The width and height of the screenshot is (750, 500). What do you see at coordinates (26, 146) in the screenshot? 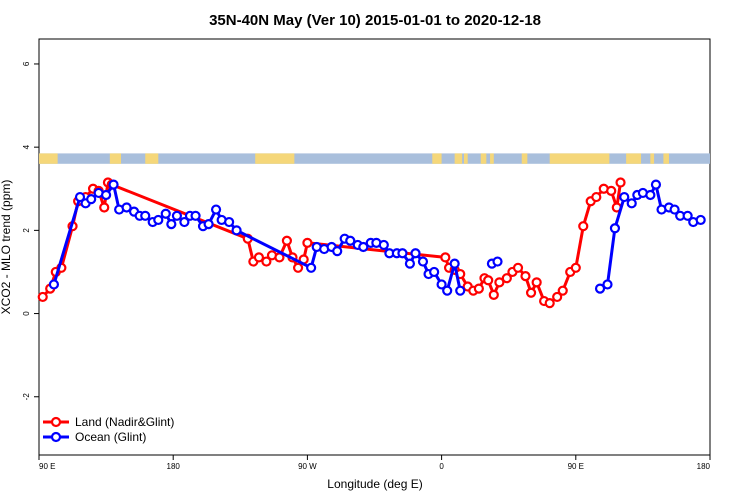
I see `y-tick-label: 4` at bounding box center [26, 146].